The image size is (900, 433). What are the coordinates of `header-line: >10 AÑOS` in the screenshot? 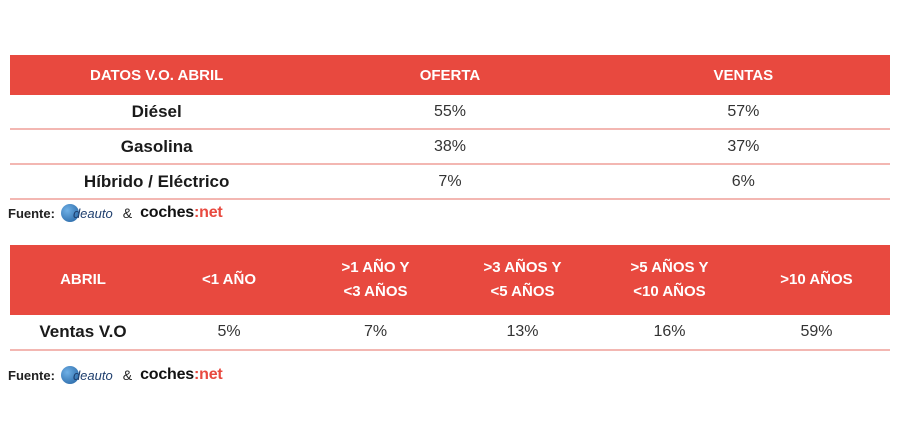 It's located at (816, 279).